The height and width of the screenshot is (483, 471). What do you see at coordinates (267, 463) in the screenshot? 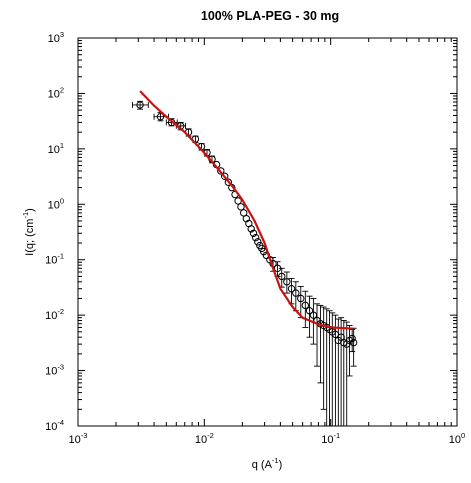
I see `x-axis-label: q (A-1)` at bounding box center [267, 463].